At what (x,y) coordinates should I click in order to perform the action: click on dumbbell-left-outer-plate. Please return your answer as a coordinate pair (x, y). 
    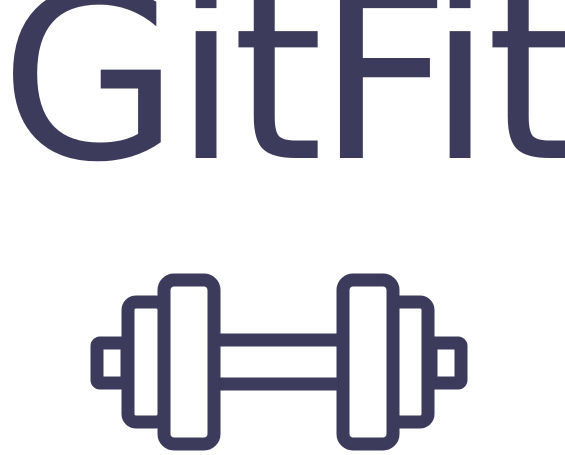
    Looking at the image, I should click on (189, 362).